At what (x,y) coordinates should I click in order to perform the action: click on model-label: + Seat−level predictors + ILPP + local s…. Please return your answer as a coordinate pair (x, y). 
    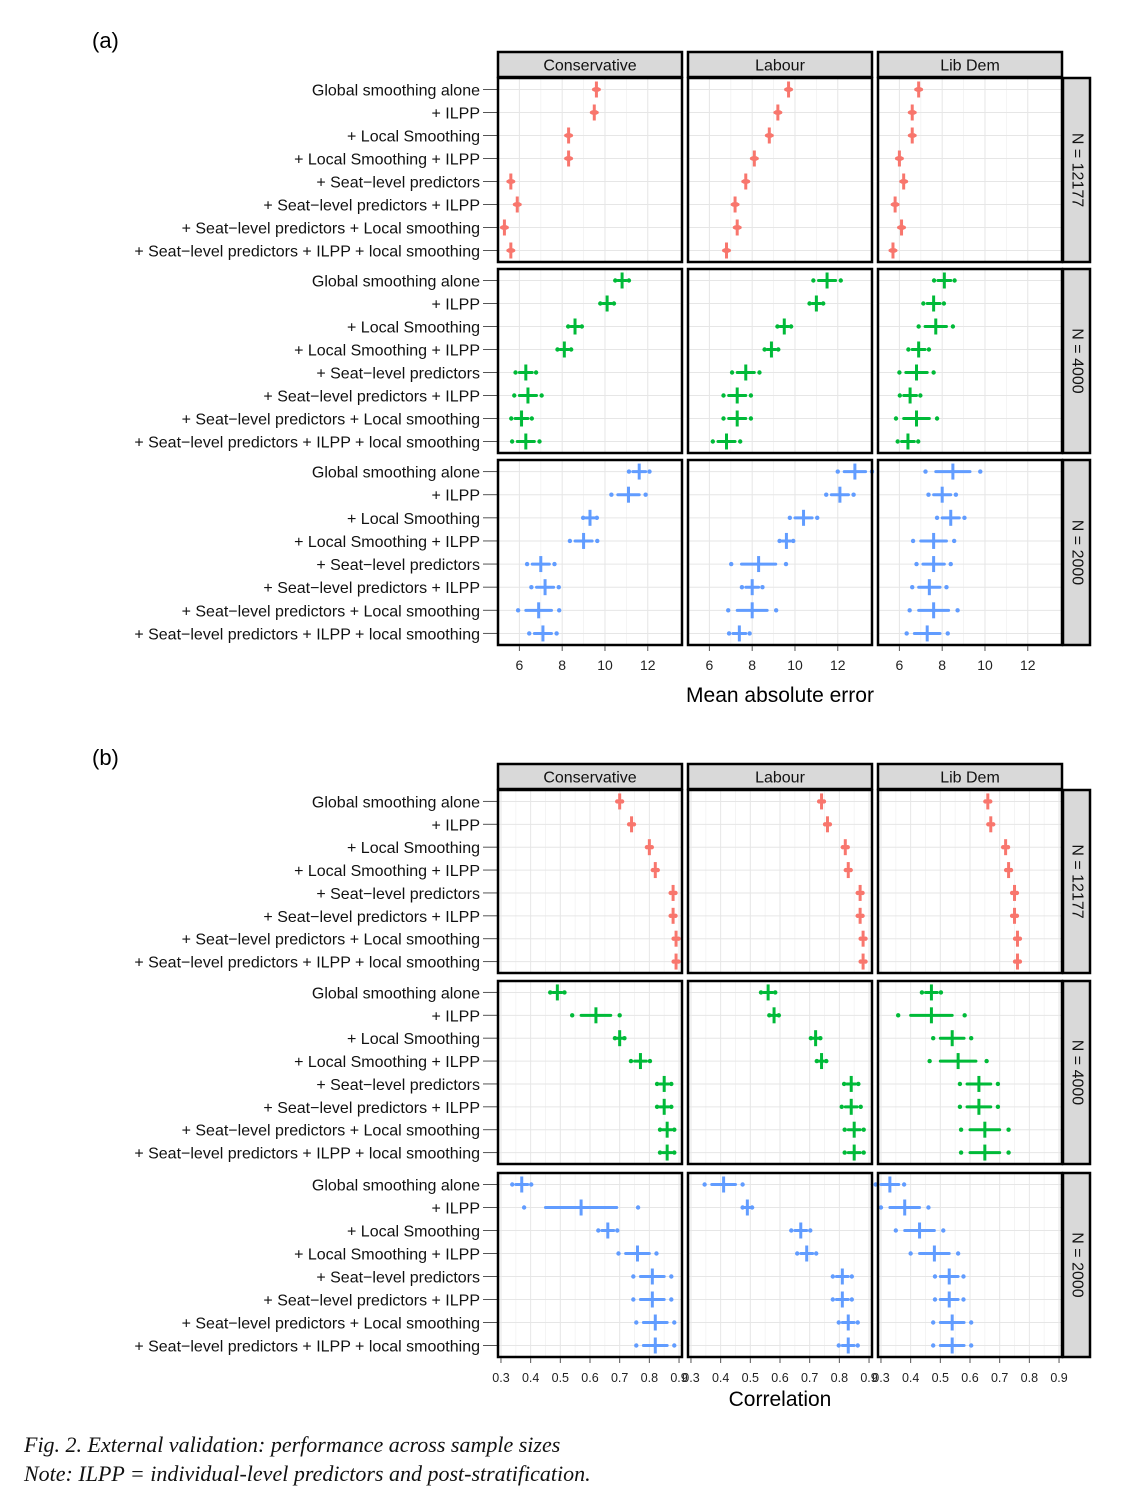
    Looking at the image, I should click on (307, 252).